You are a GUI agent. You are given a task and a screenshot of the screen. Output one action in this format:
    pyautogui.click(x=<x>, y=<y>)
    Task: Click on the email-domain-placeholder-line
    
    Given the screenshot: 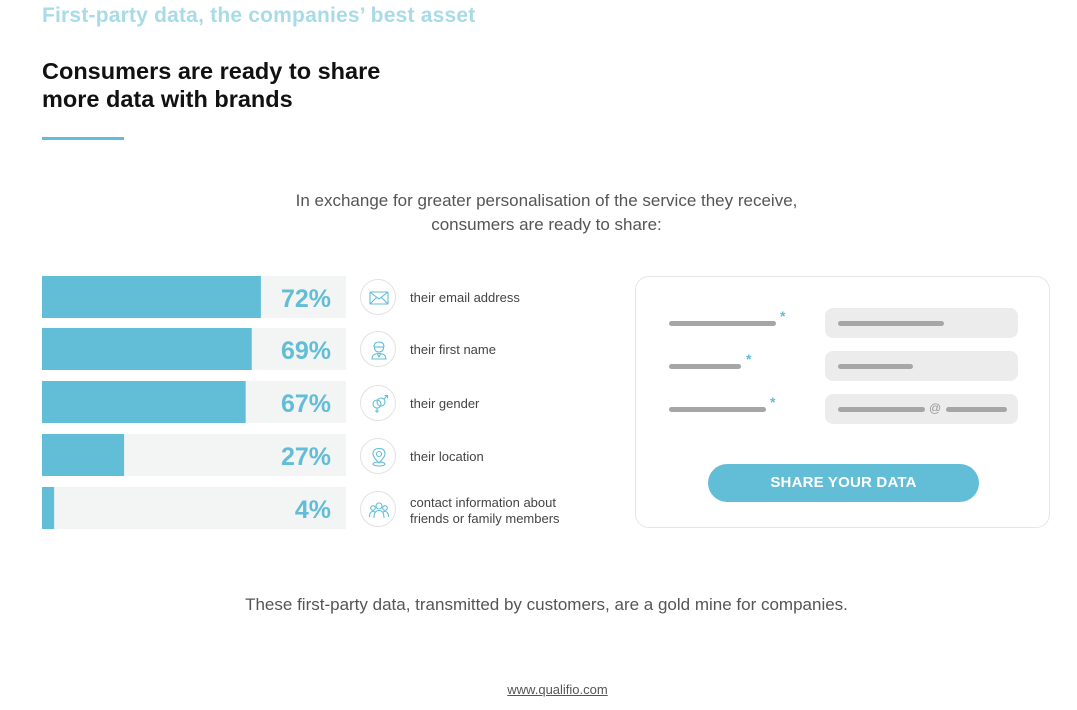 What is the action you would take?
    pyautogui.click(x=976, y=409)
    